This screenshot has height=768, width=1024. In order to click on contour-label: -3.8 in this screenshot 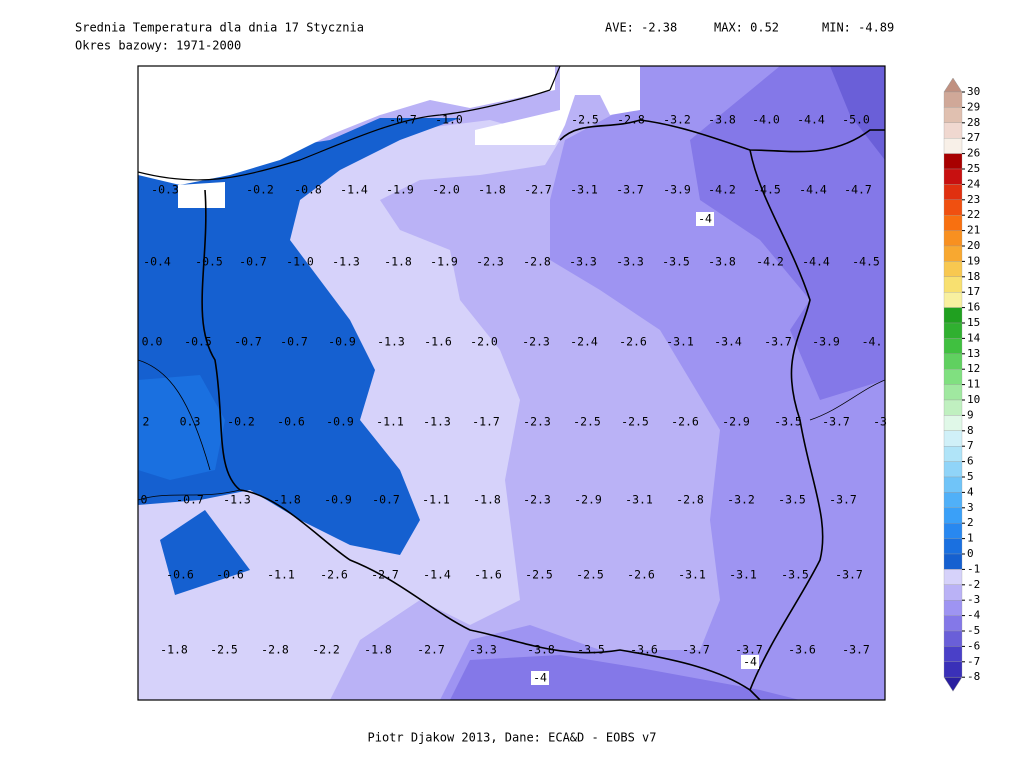, I will do `click(722, 262)`.